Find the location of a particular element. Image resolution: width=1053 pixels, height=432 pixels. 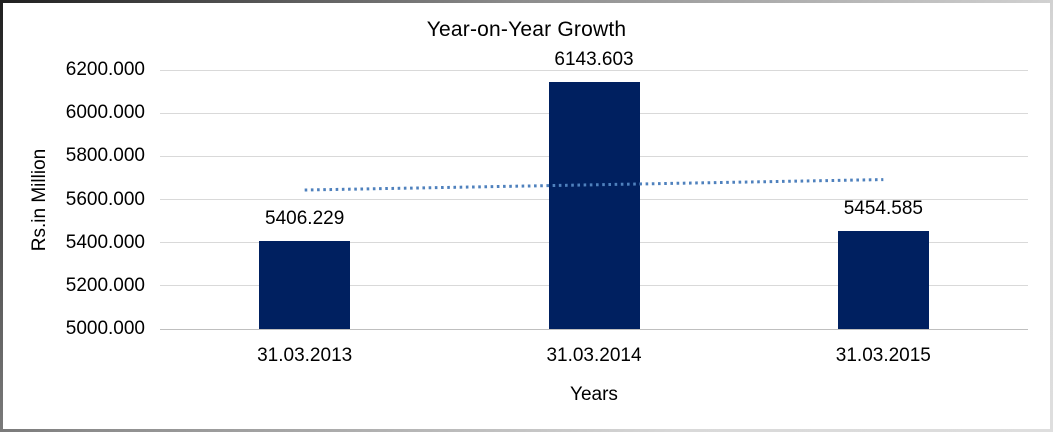

gridline is located at coordinates (594, 70).